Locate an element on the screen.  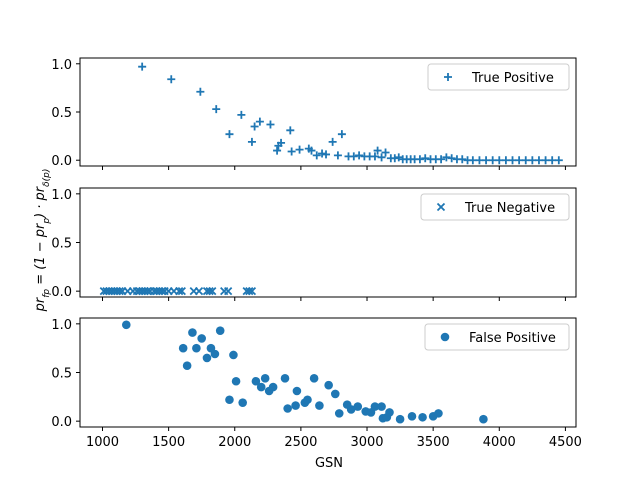
x-tick-label: 2500 is located at coordinates (300, 442).